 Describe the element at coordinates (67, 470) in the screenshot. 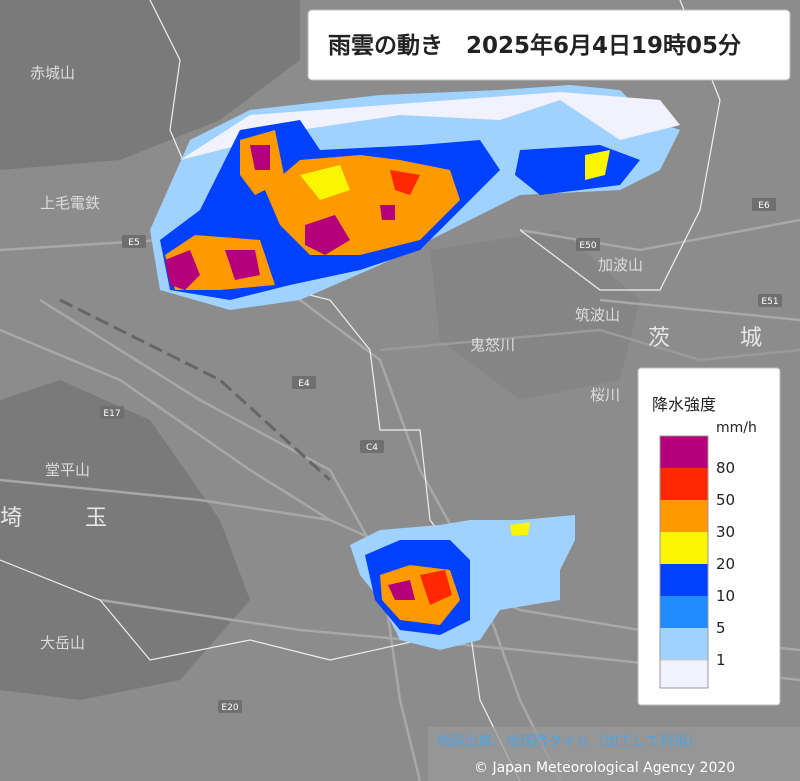

I see `place-label: 堂平山` at that location.